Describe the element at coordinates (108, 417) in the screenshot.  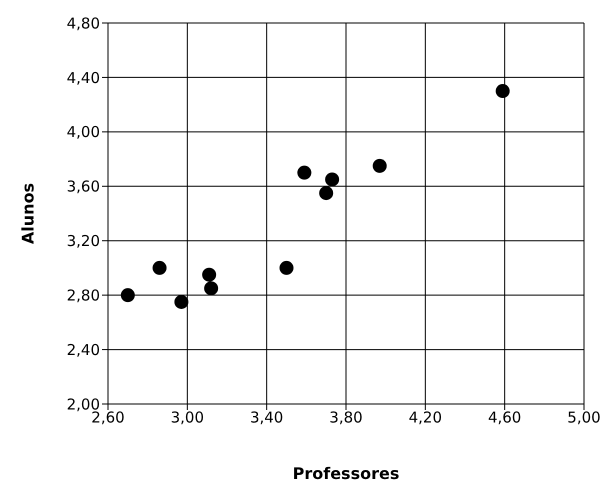
I see `x-tick-label: 2,60` at that location.